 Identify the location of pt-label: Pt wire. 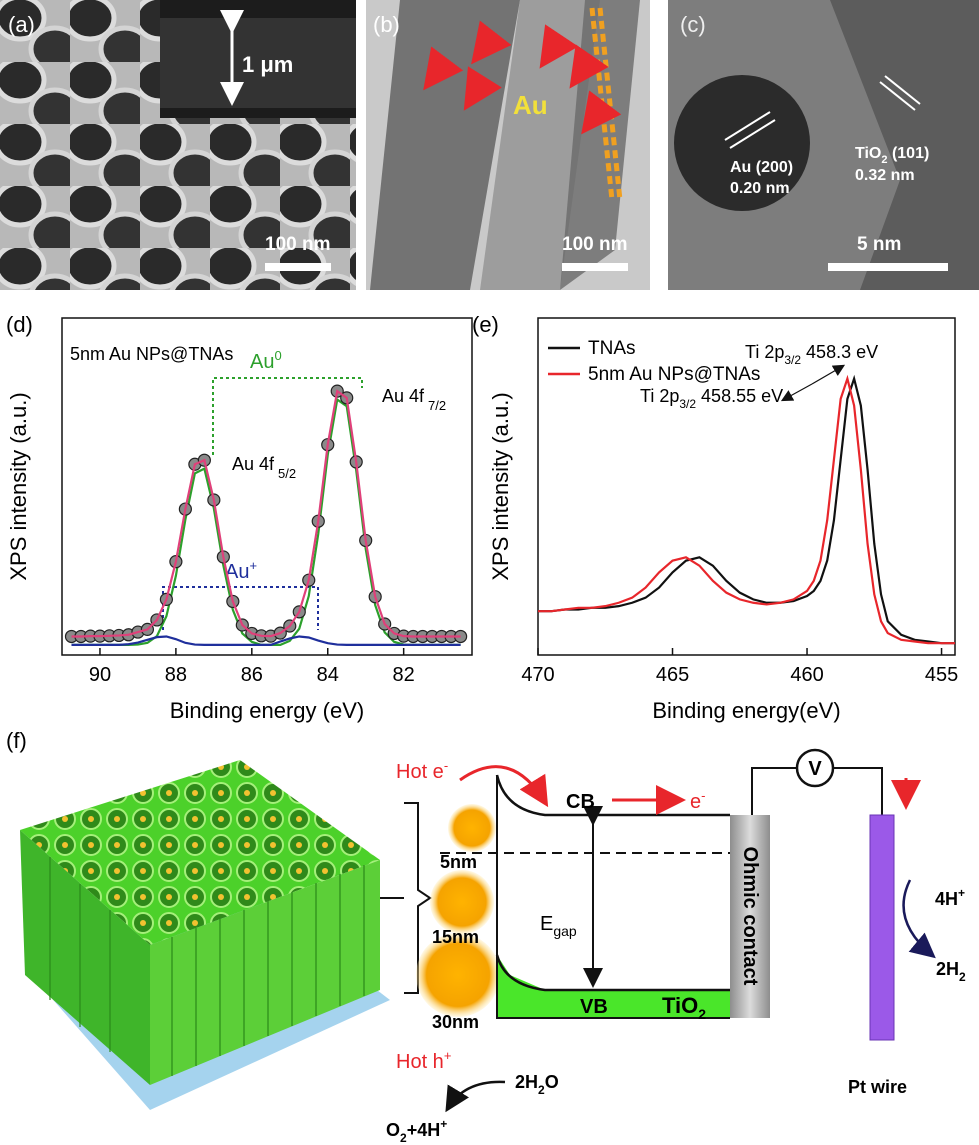
(877, 1087).